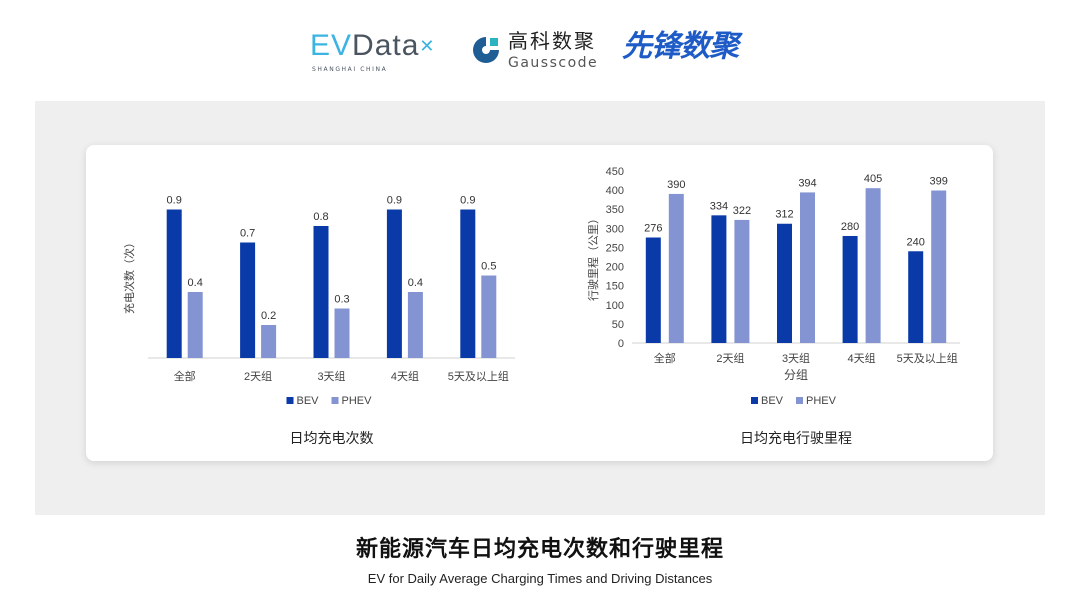 This screenshot has width=1080, height=608. I want to click on y-tick-label: 100, so click(615, 306).